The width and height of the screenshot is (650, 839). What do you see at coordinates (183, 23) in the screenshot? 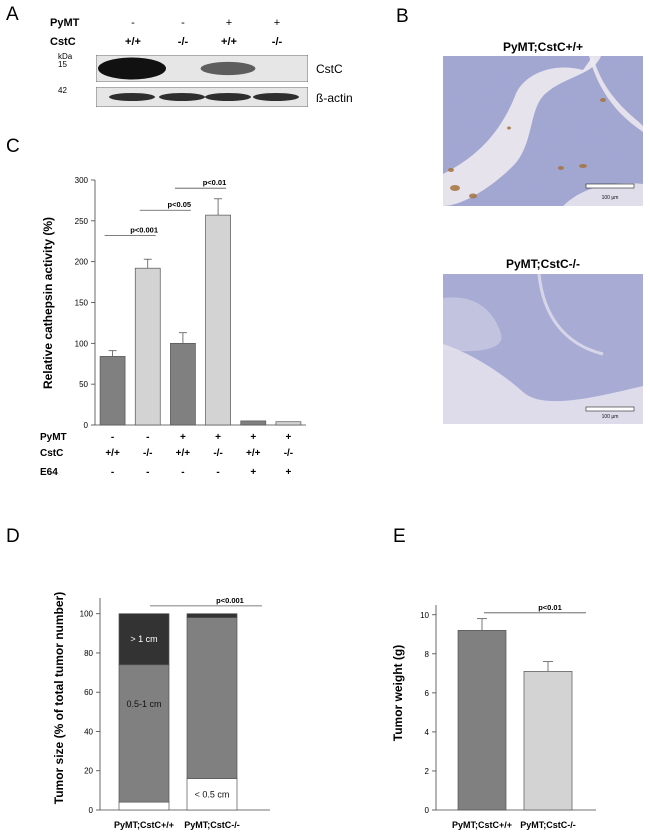
I see `lane-2-pymt: -` at bounding box center [183, 23].